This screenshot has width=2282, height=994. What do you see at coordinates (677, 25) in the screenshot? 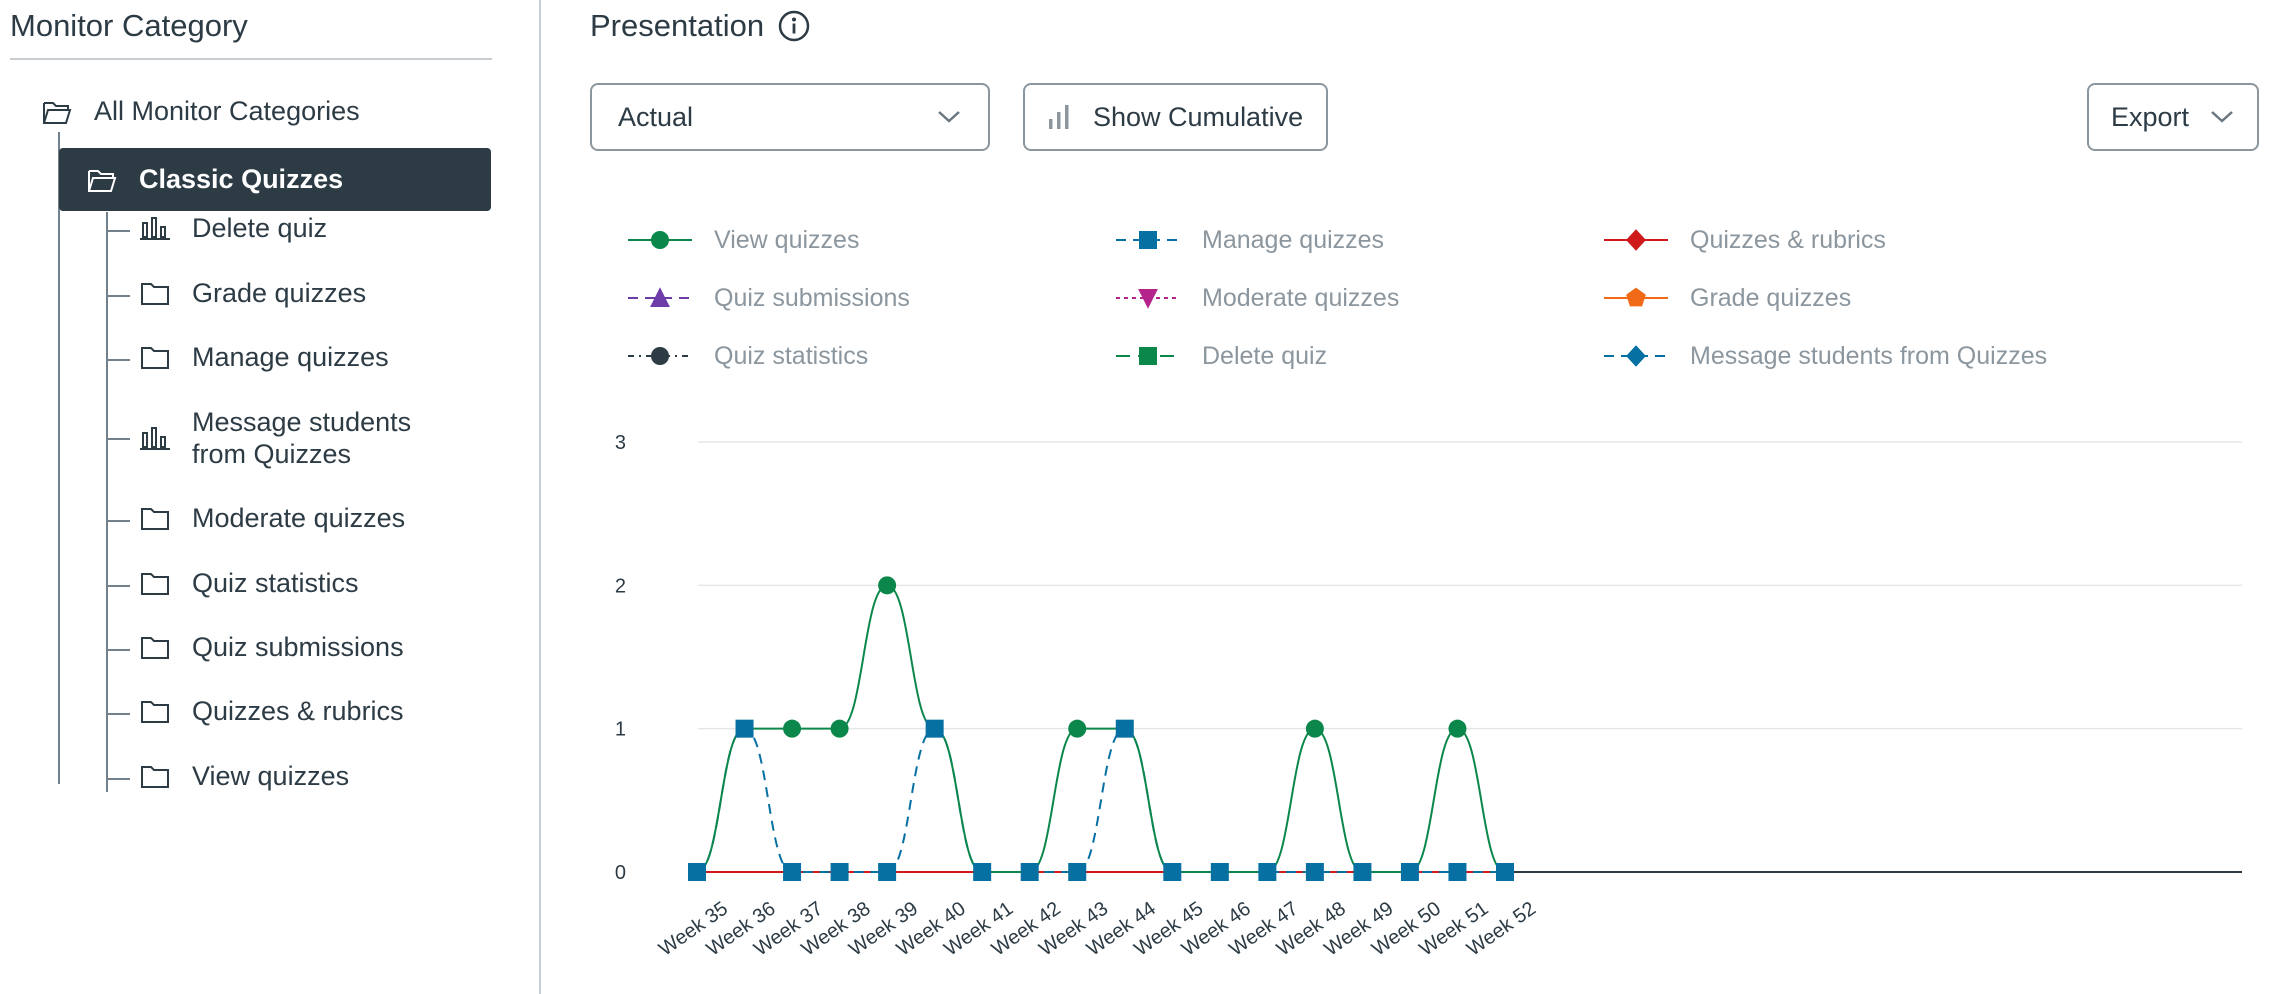
I see `page-title-text: Presentation` at bounding box center [677, 25].